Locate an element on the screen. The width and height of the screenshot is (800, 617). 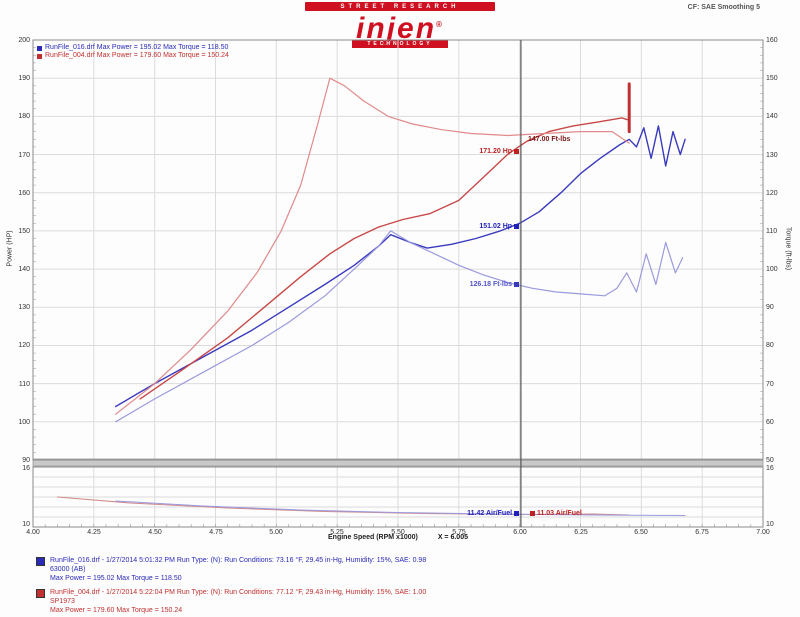
torque-tick-label: 150 is located at coordinates (772, 78).